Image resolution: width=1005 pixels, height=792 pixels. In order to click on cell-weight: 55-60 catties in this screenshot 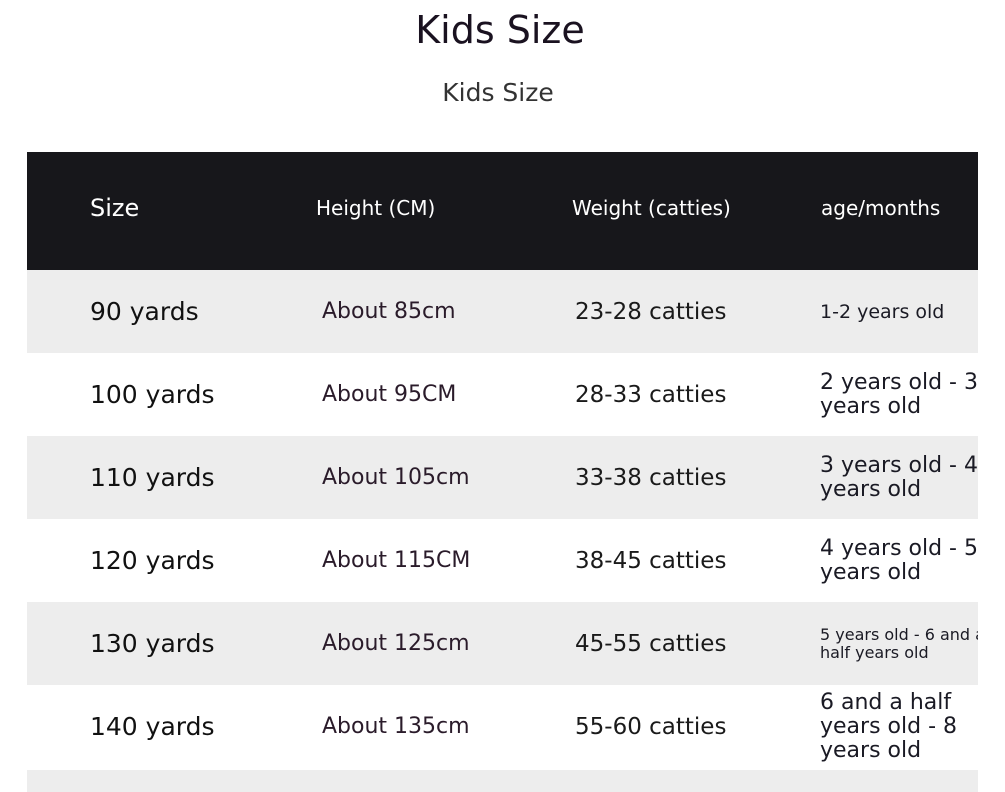, I will do `click(651, 726)`.